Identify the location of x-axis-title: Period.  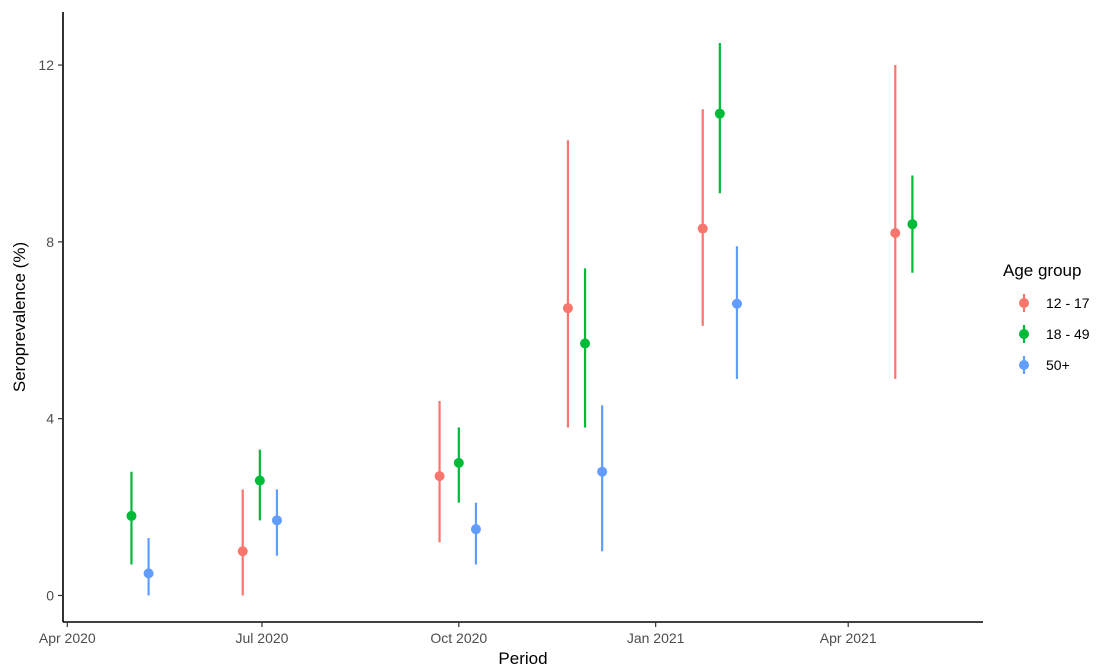
(522, 658).